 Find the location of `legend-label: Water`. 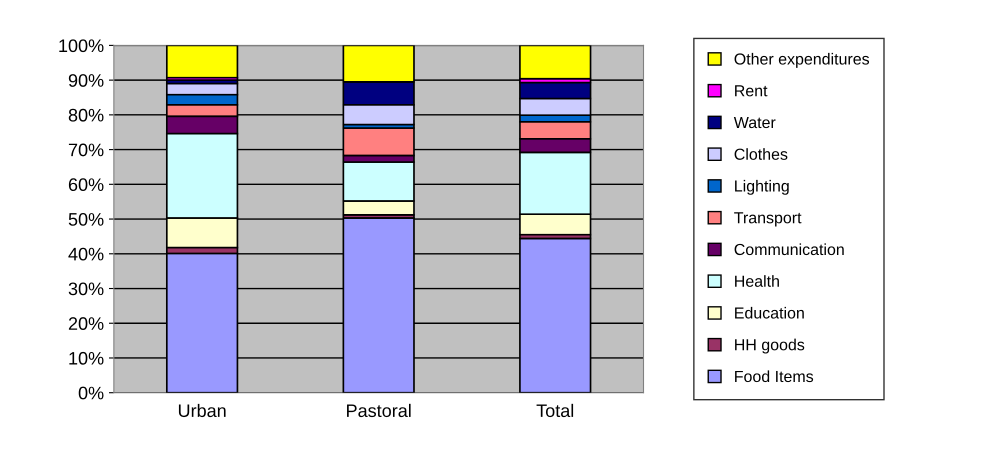

legend-label: Water is located at coordinates (755, 122).